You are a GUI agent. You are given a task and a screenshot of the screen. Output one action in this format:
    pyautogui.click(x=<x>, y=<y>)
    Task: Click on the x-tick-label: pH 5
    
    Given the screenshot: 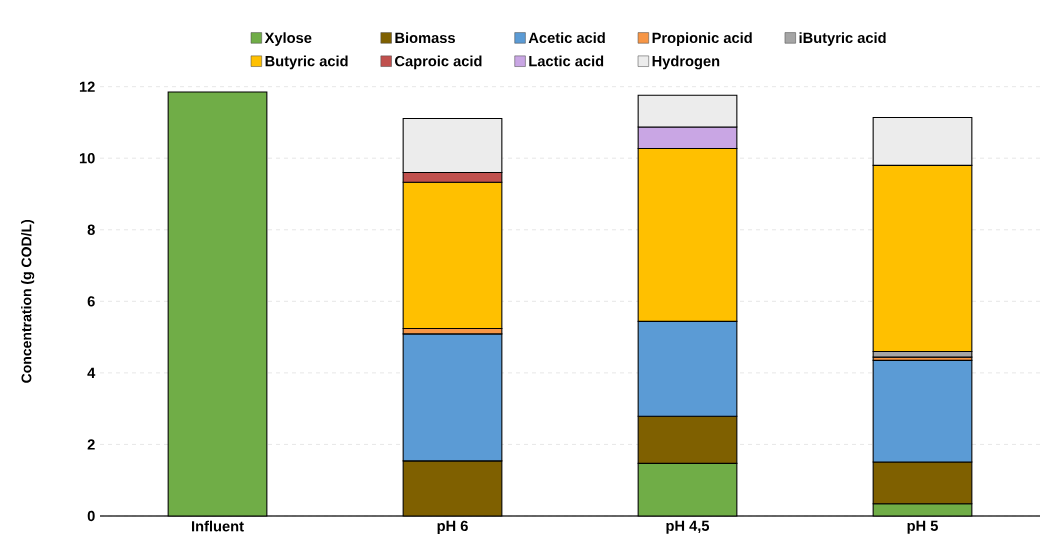 What is the action you would take?
    pyautogui.click(x=922, y=527)
    